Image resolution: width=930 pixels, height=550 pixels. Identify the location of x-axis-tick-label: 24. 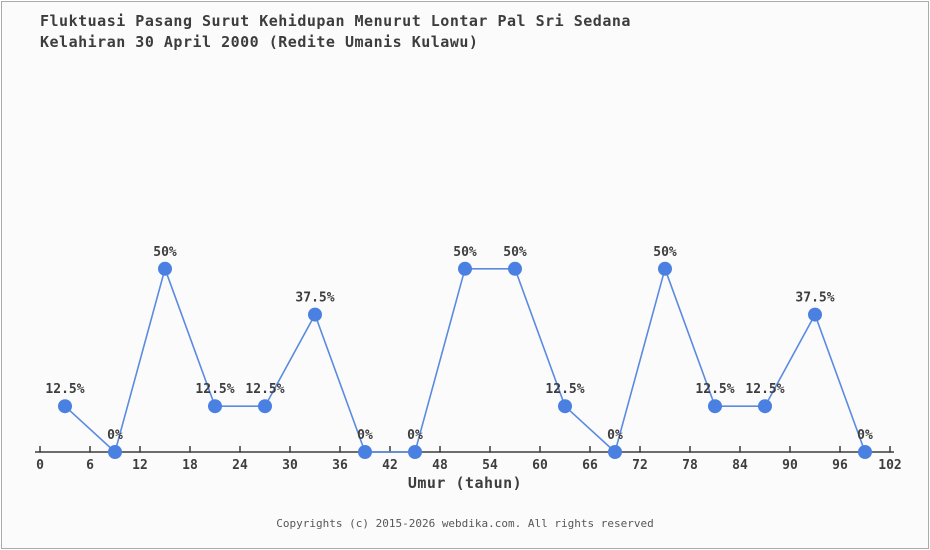
(240, 465).